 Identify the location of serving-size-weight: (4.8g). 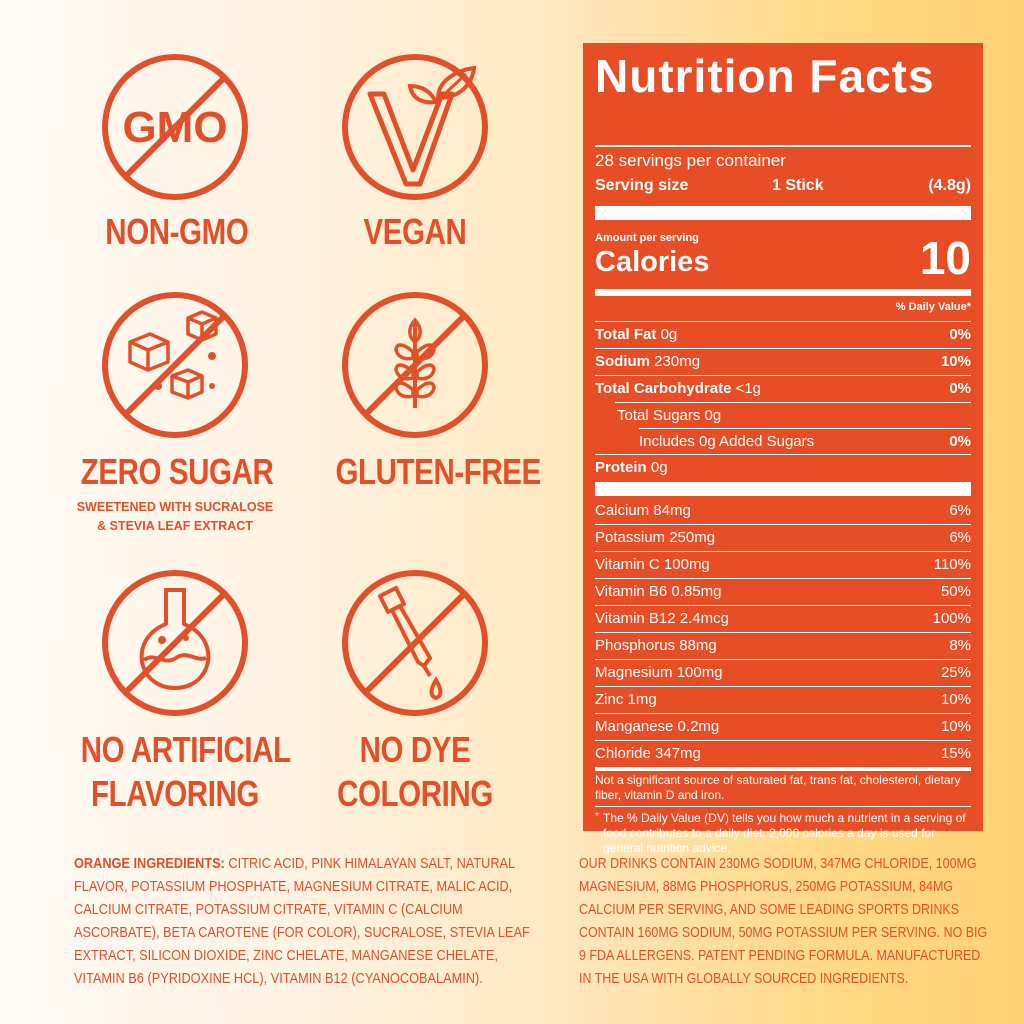
(949, 185).